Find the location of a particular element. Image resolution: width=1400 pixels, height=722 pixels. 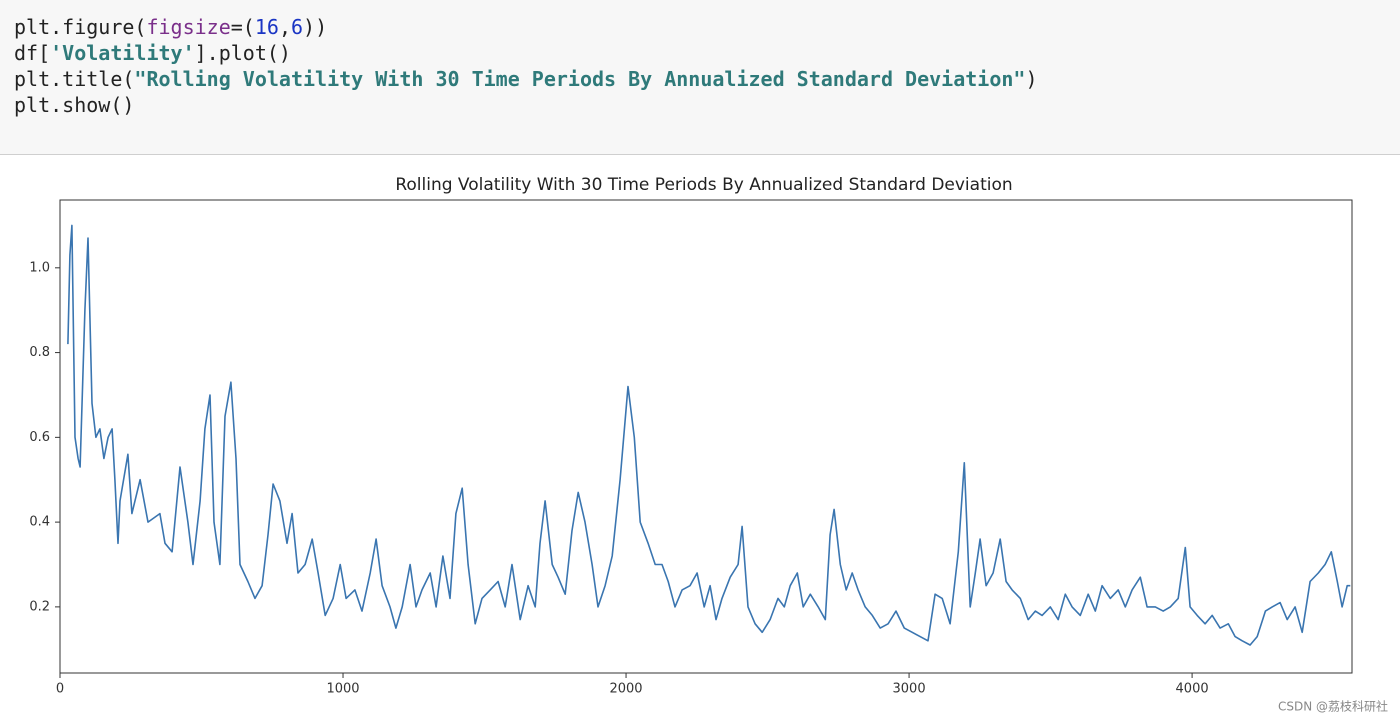

code: , is located at coordinates (284, 27).